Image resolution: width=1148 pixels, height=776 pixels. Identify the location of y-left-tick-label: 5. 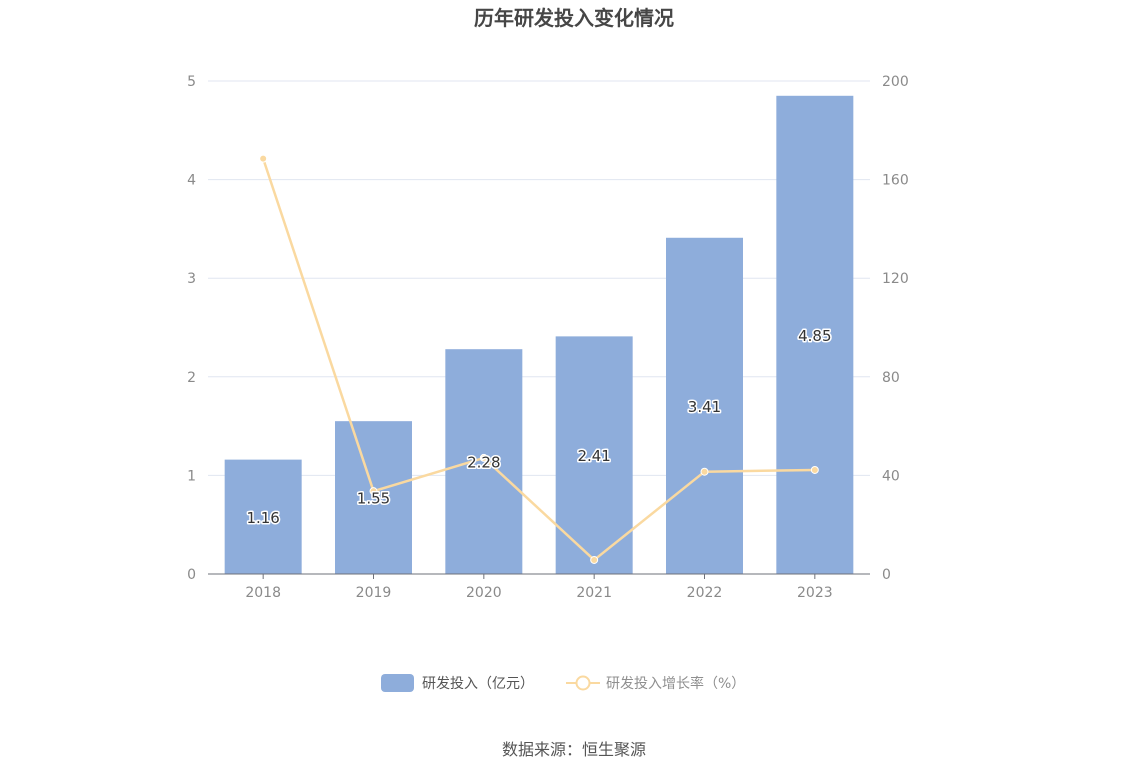
(191, 82).